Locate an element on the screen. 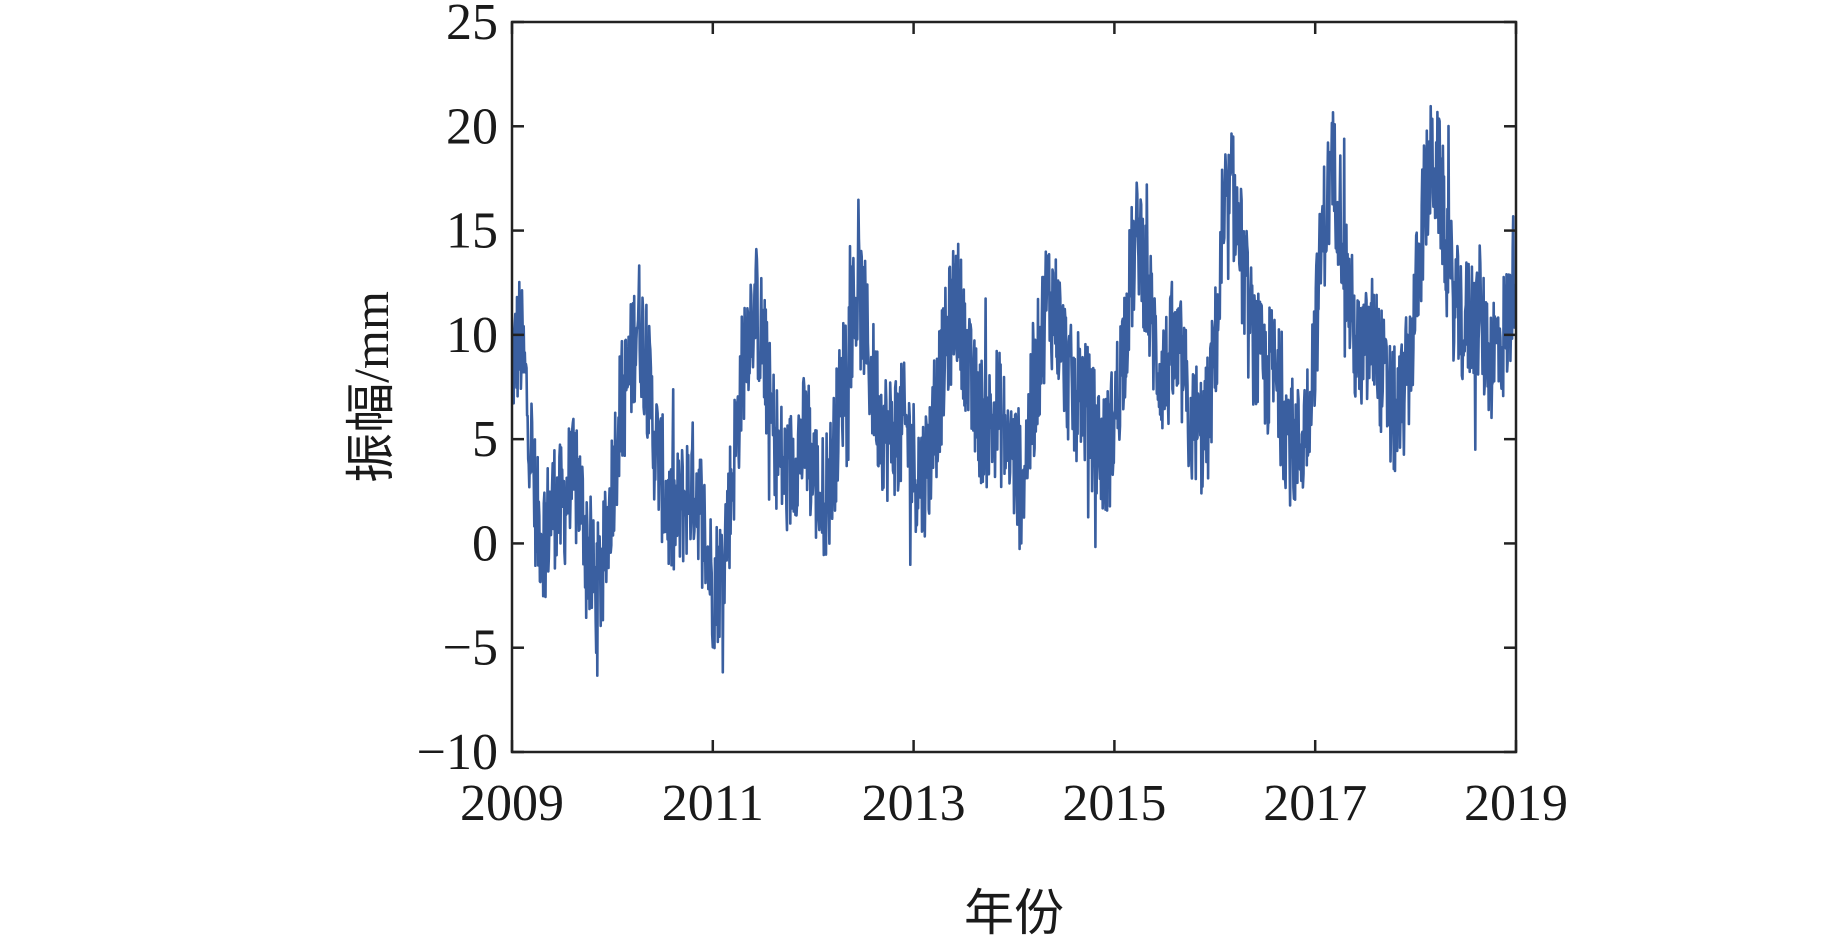  y-tick-label: 0 is located at coordinates (485, 543).